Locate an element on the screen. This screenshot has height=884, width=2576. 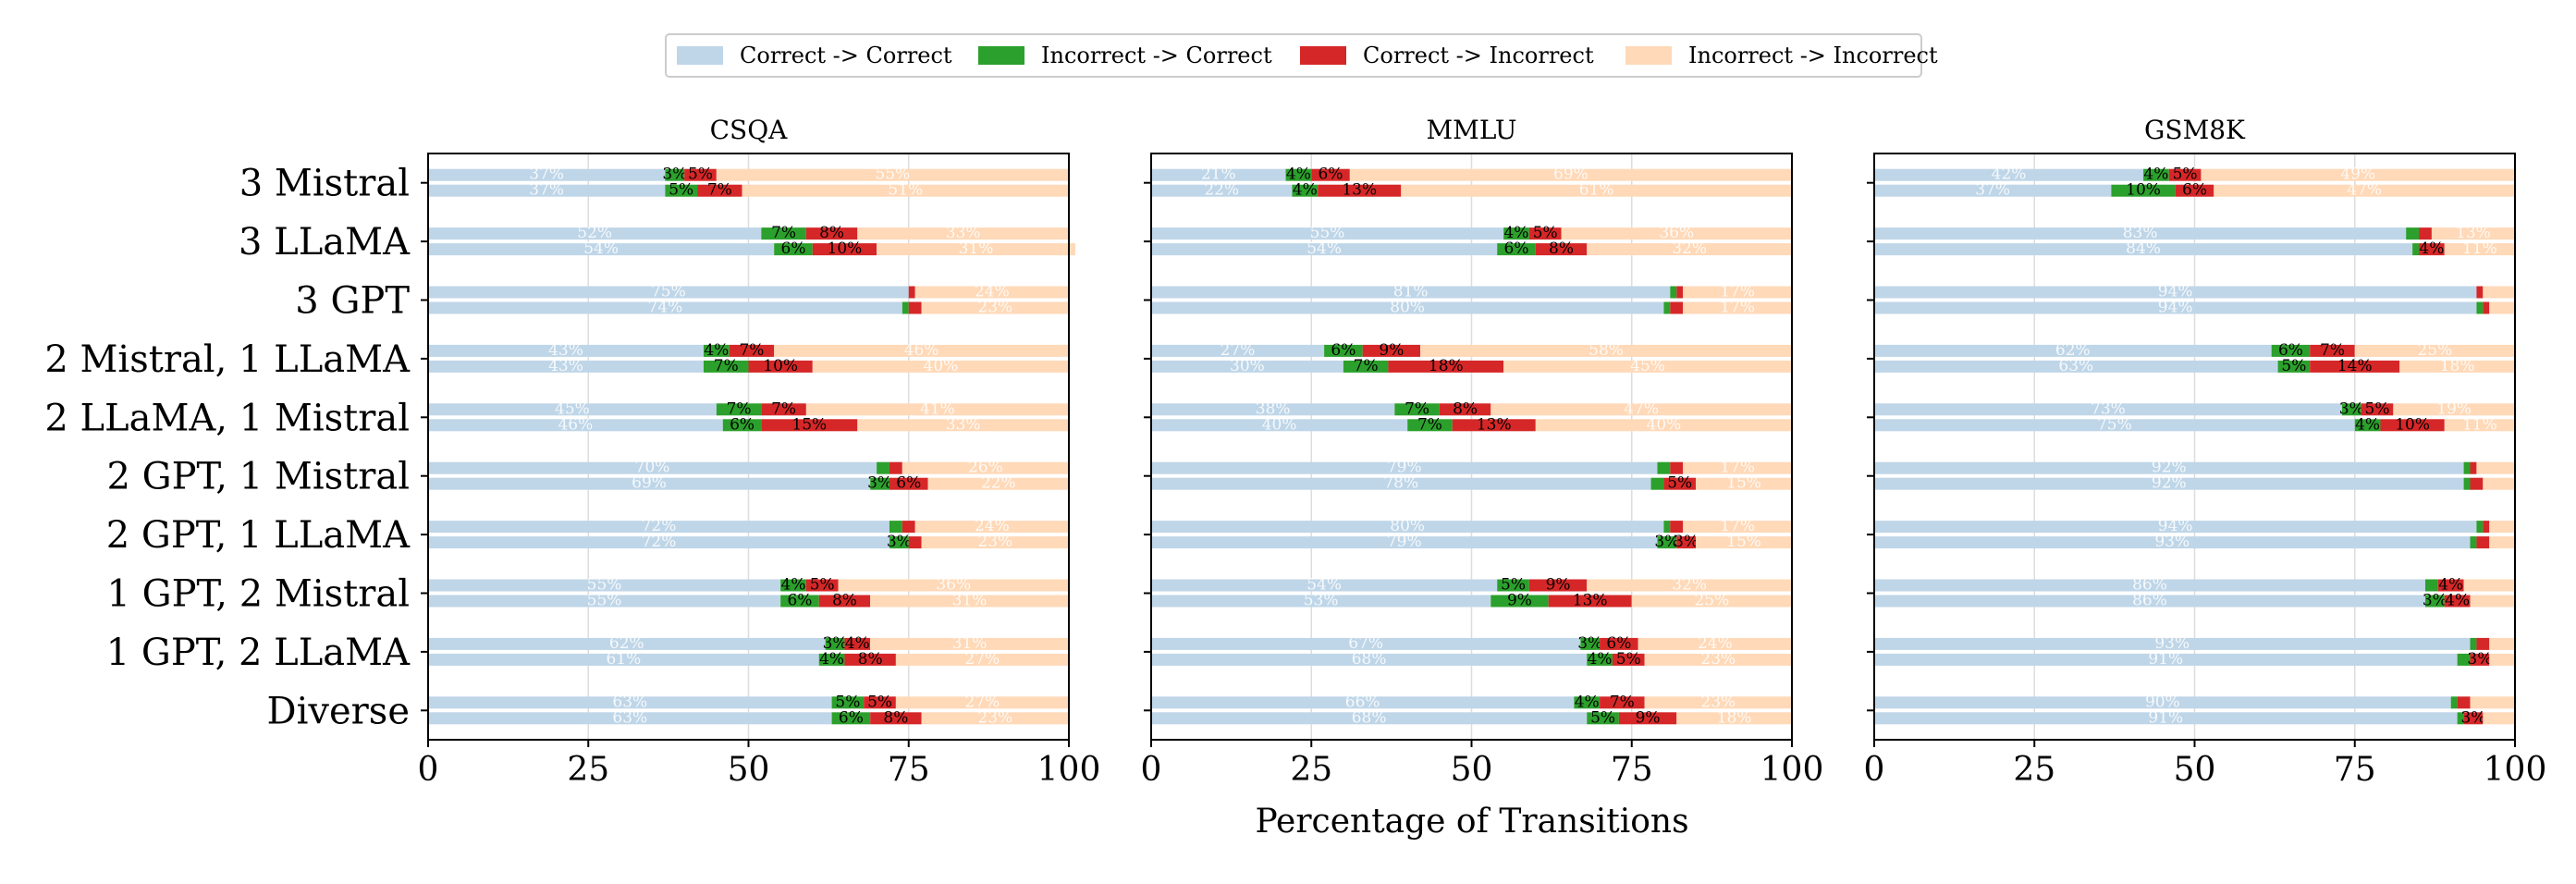
panel-title: CSQA is located at coordinates (749, 130).